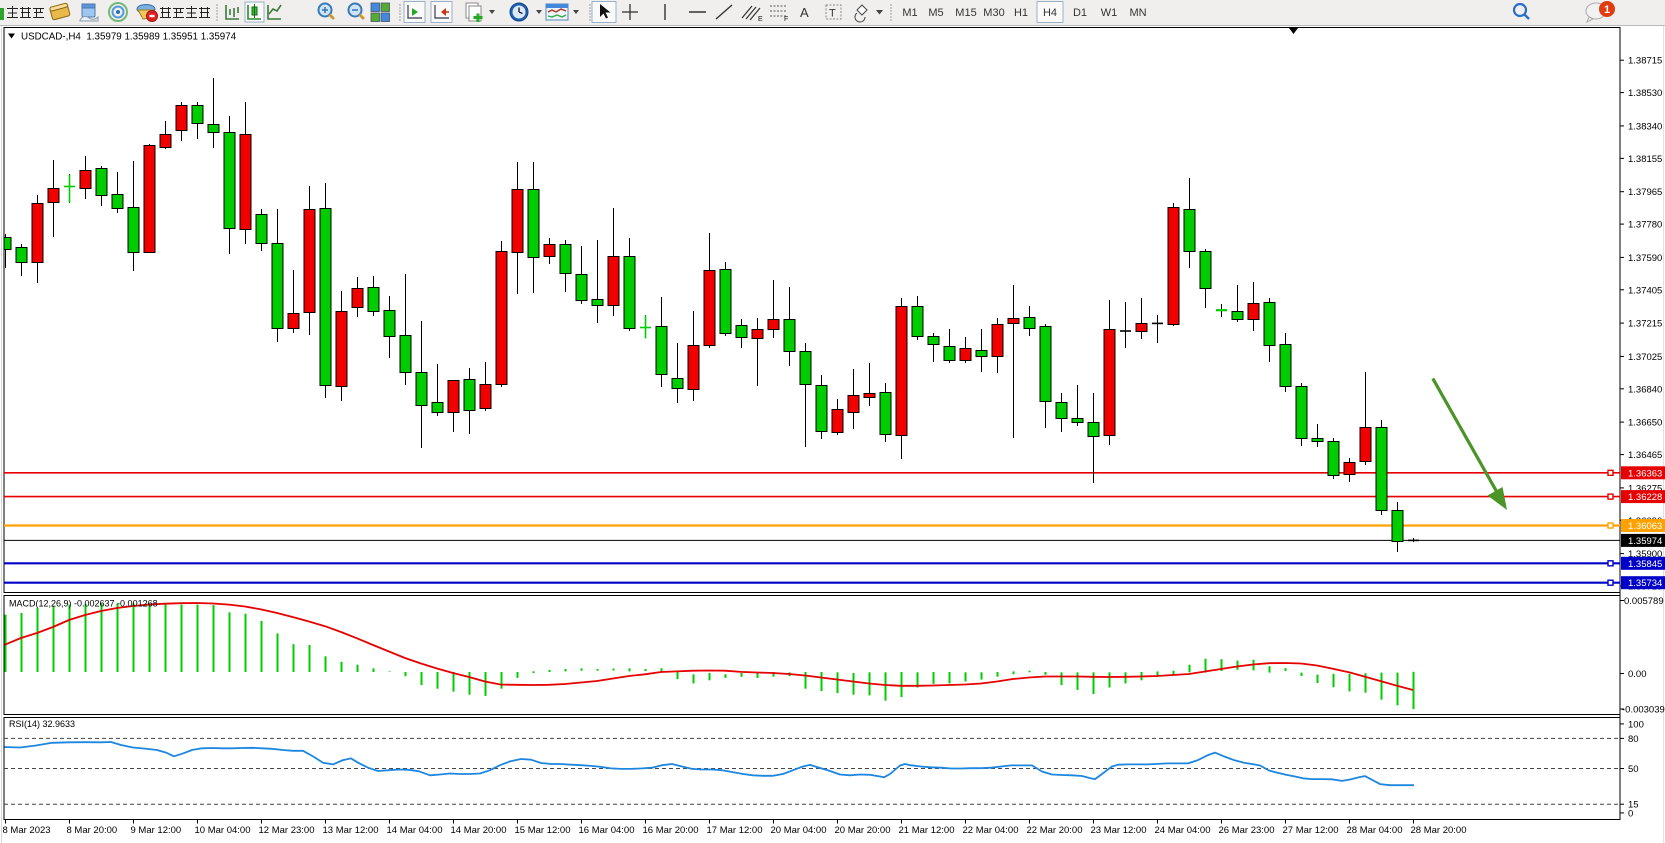 Image resolution: width=1665 pixels, height=843 pixels. I want to click on svg-text: M5, so click(935, 13).